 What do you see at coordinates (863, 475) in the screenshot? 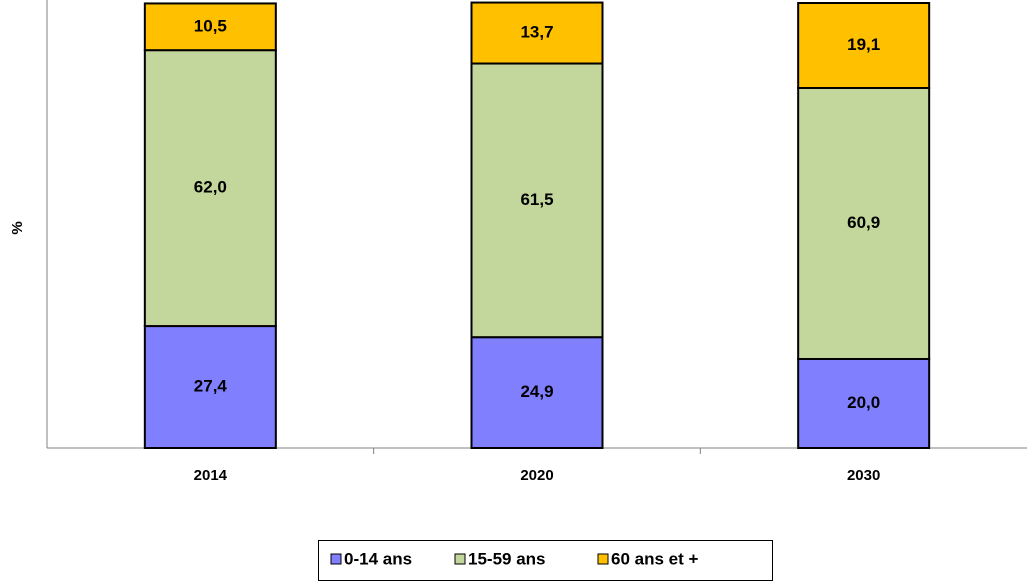
I see `x-tick-label: 2030` at bounding box center [863, 475].